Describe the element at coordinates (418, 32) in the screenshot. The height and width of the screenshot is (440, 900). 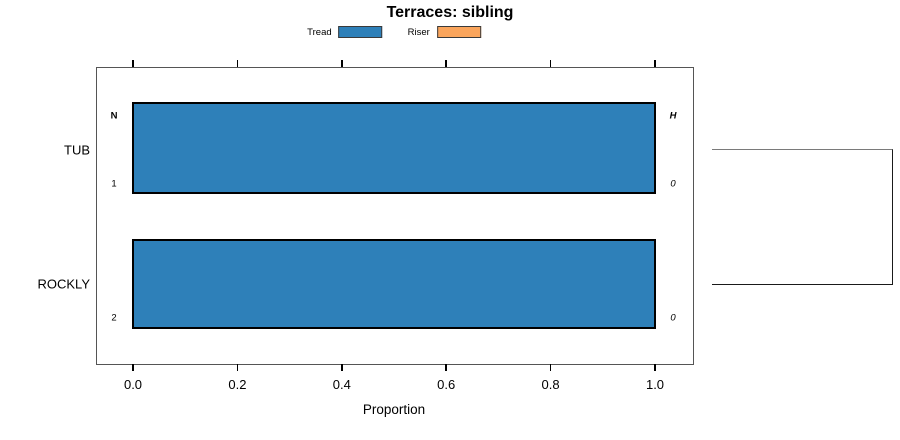
I see `legend-label-riser: Riser` at that location.